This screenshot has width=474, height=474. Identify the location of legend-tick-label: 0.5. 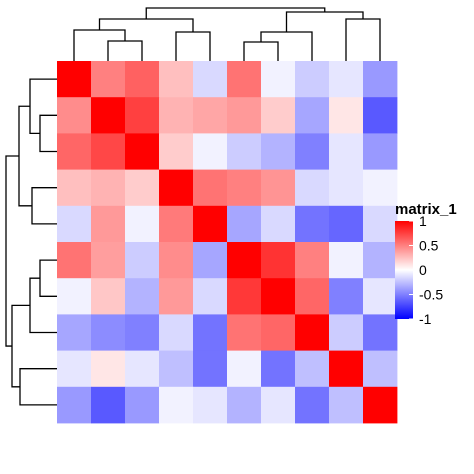
(429, 246).